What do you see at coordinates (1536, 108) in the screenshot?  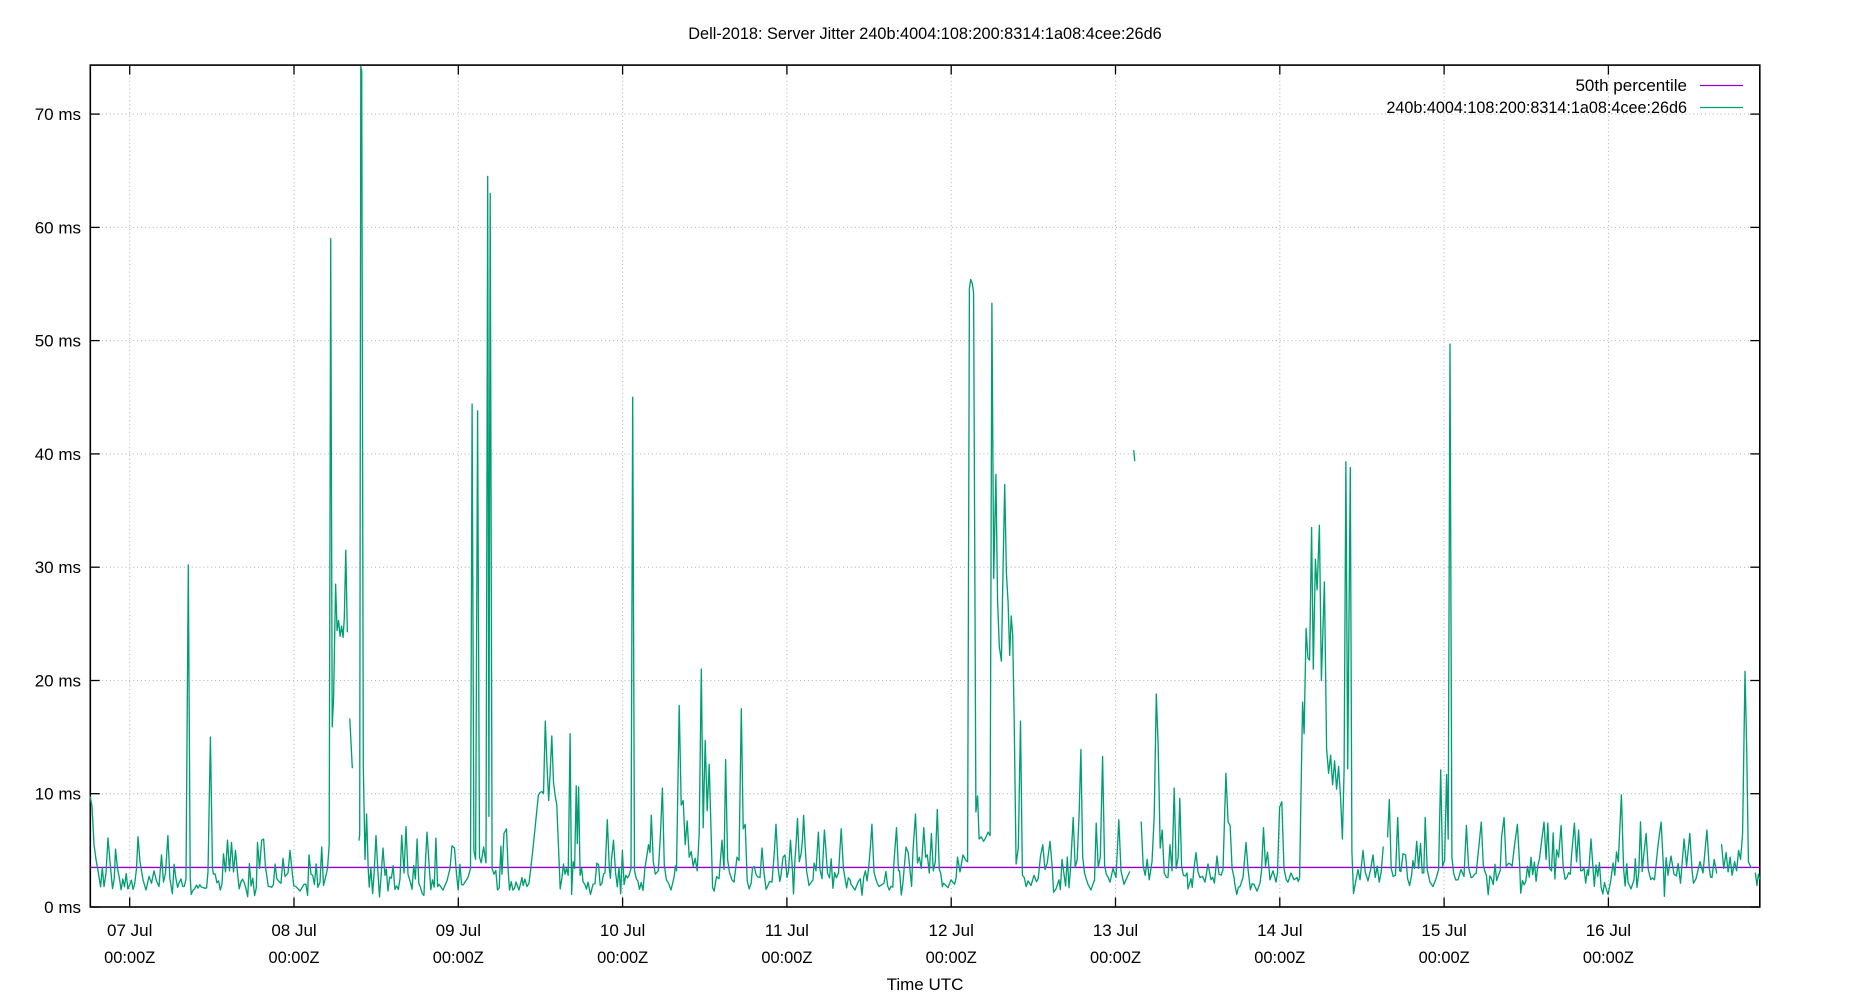 I see `svg-text:240b:4004:108:200:8314:1a08:4c: 240b:4004:108:200:8314:1a08:4cee:26d6` at bounding box center [1536, 108].